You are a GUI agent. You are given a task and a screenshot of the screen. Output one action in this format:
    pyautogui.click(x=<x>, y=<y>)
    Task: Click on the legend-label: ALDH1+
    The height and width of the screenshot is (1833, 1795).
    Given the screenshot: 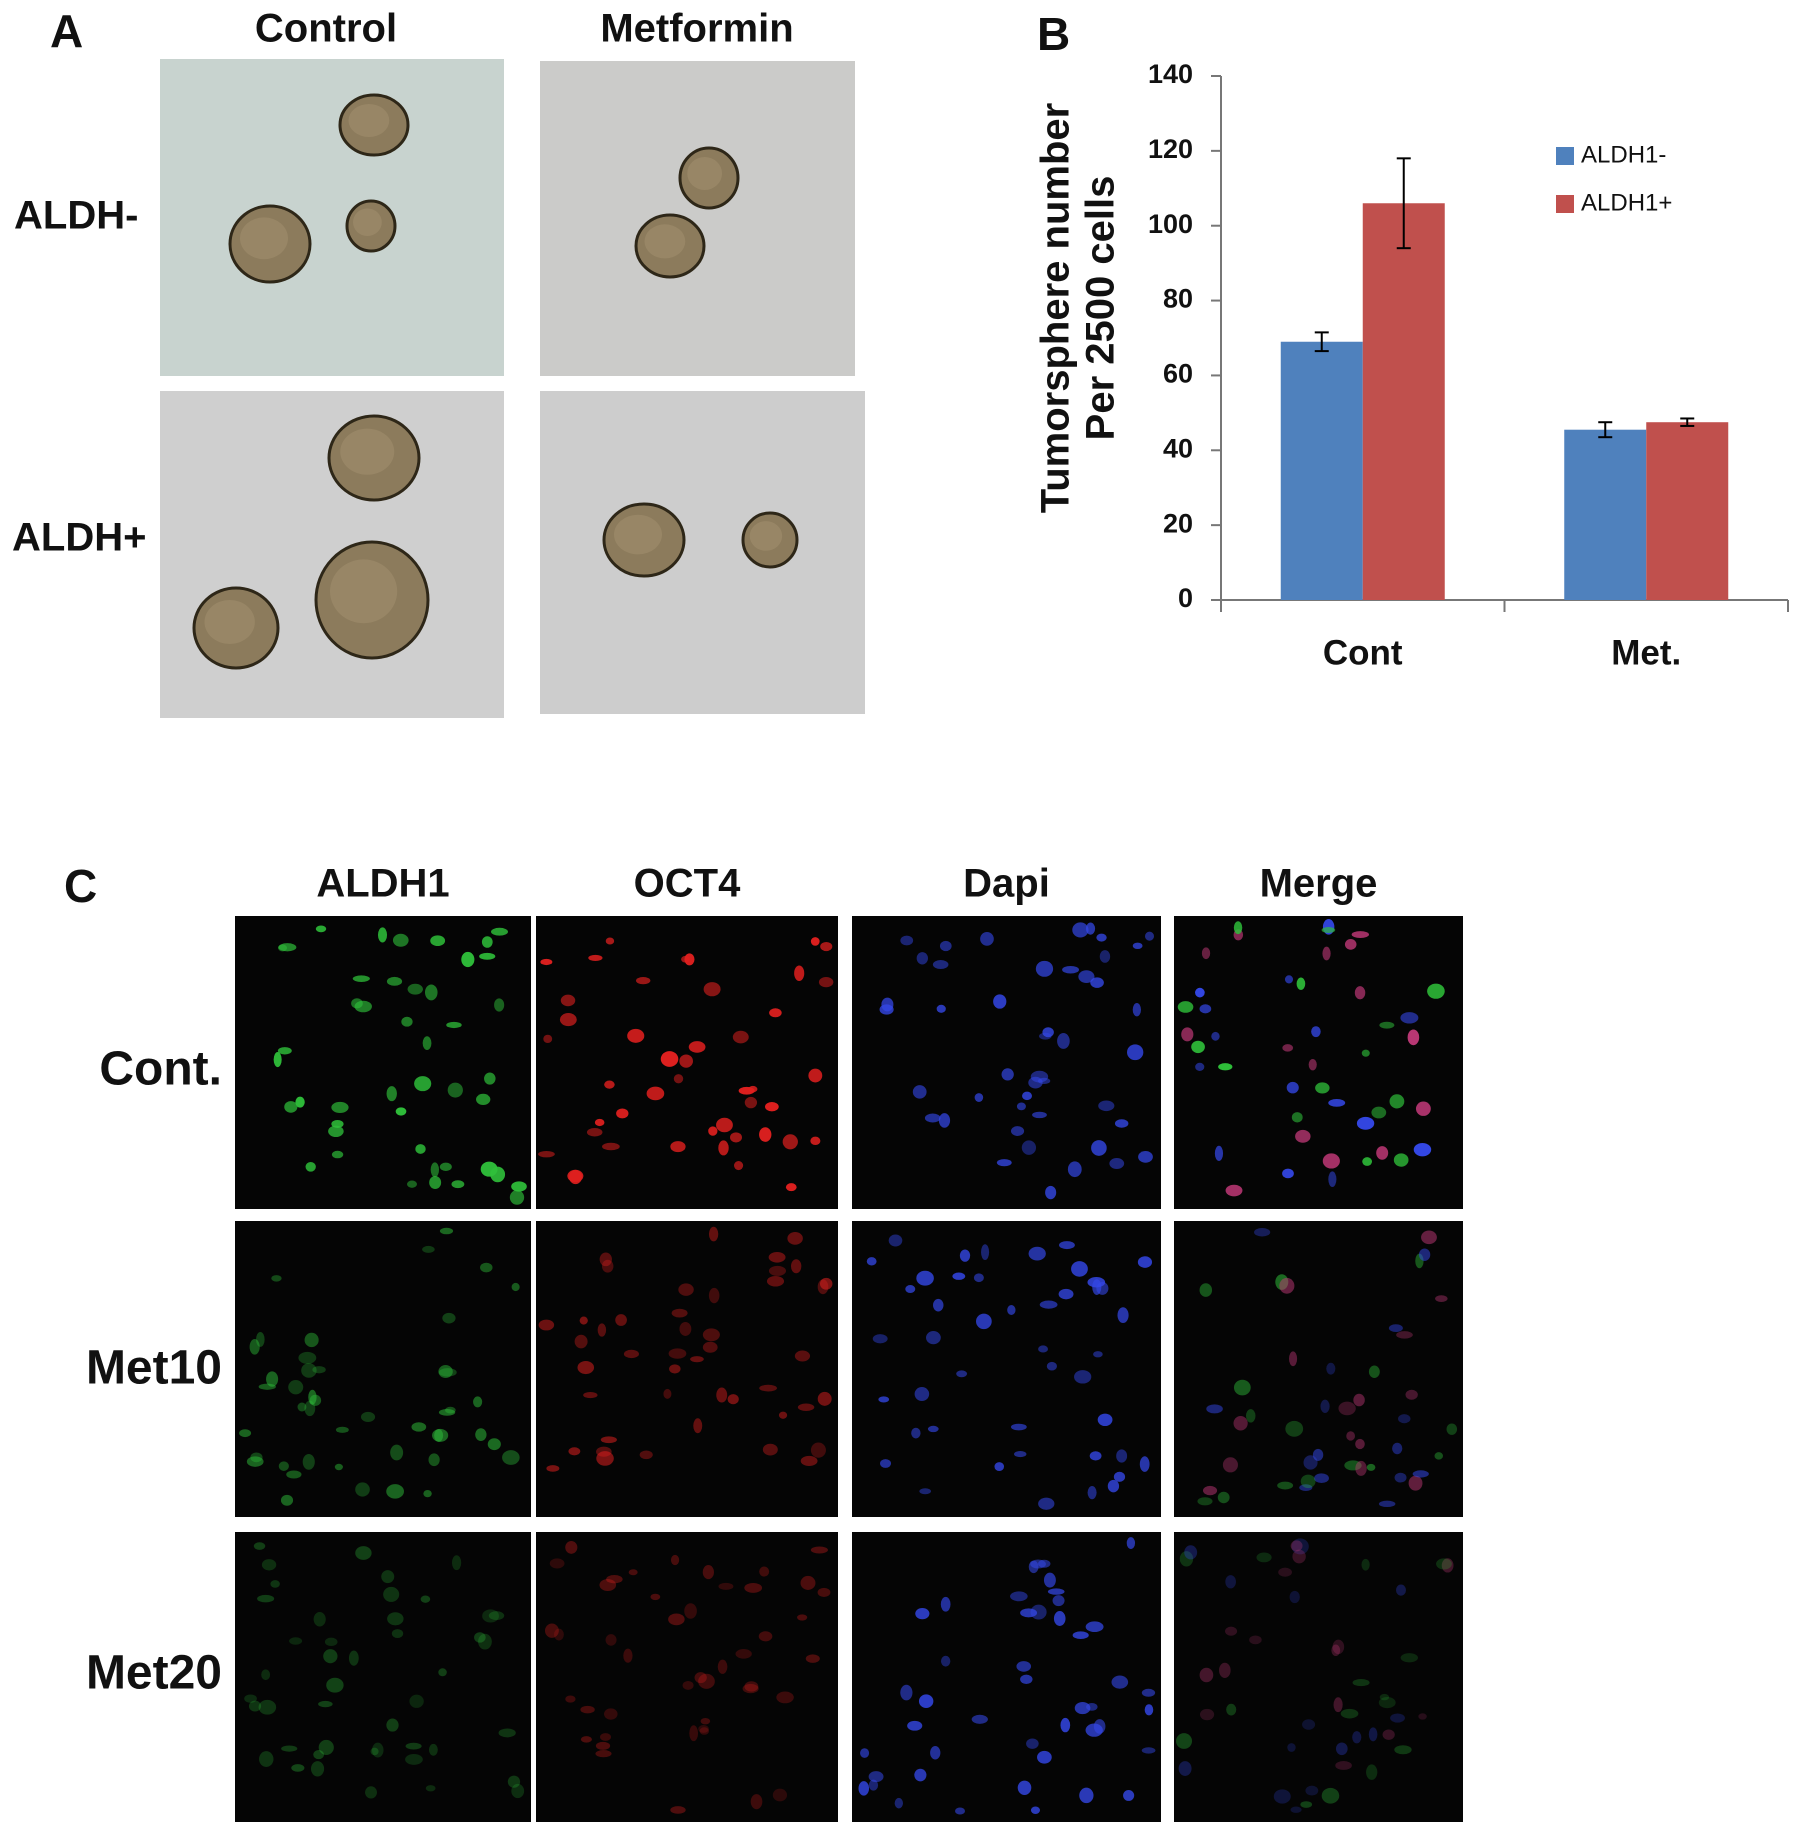 What is the action you would take?
    pyautogui.click(x=1626, y=202)
    